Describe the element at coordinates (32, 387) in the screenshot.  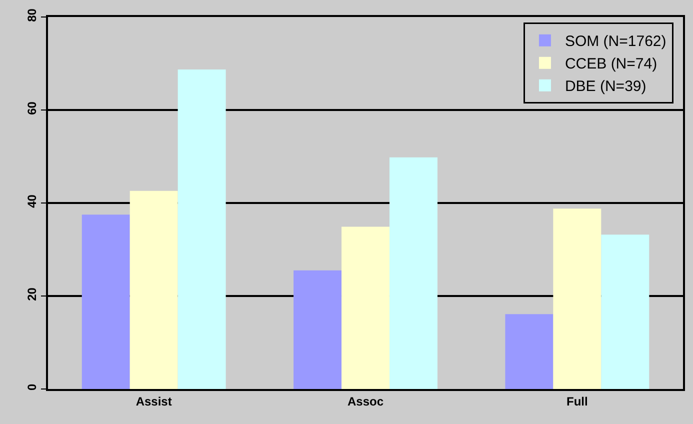
I see `y-tick-label: 0` at that location.